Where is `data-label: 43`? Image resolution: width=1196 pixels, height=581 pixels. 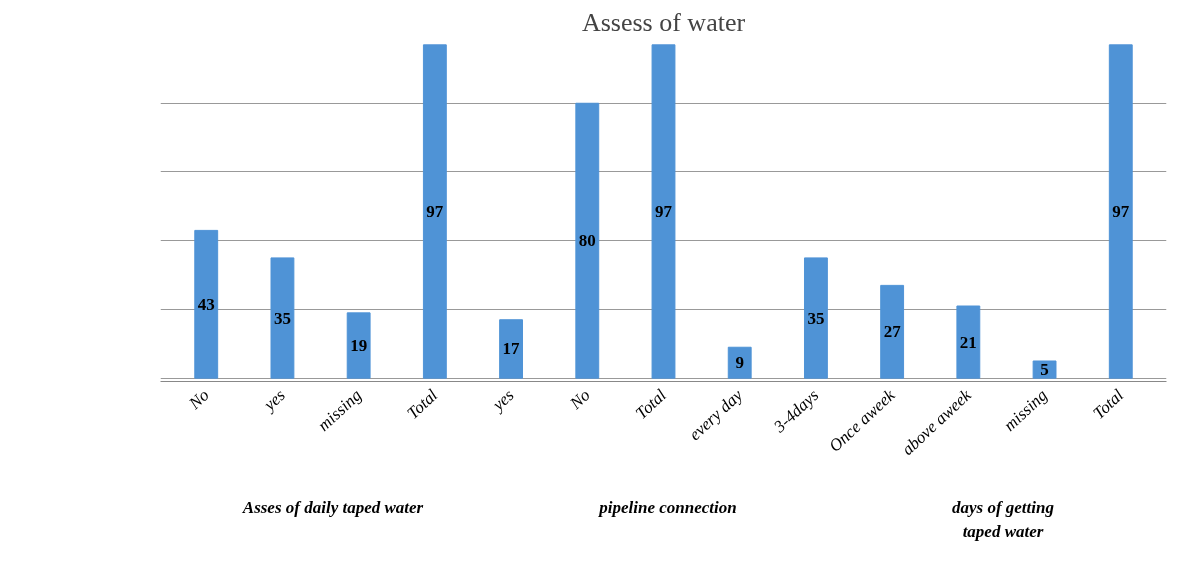
data-label: 43 is located at coordinates (206, 304).